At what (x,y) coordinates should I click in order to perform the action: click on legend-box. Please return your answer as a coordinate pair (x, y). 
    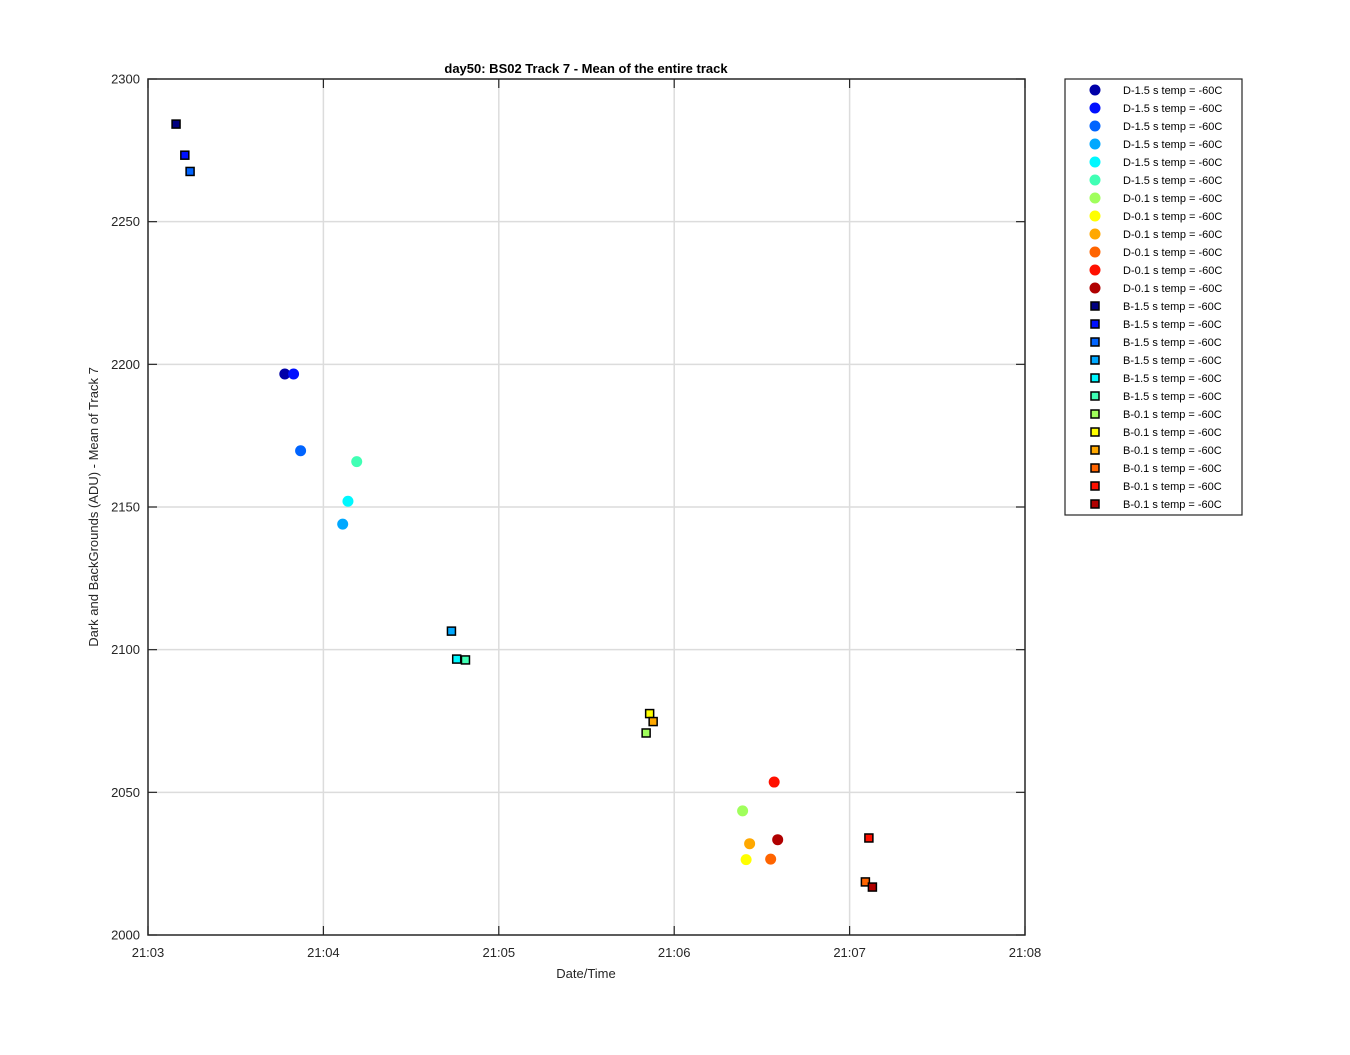
    Looking at the image, I should click on (1153, 297).